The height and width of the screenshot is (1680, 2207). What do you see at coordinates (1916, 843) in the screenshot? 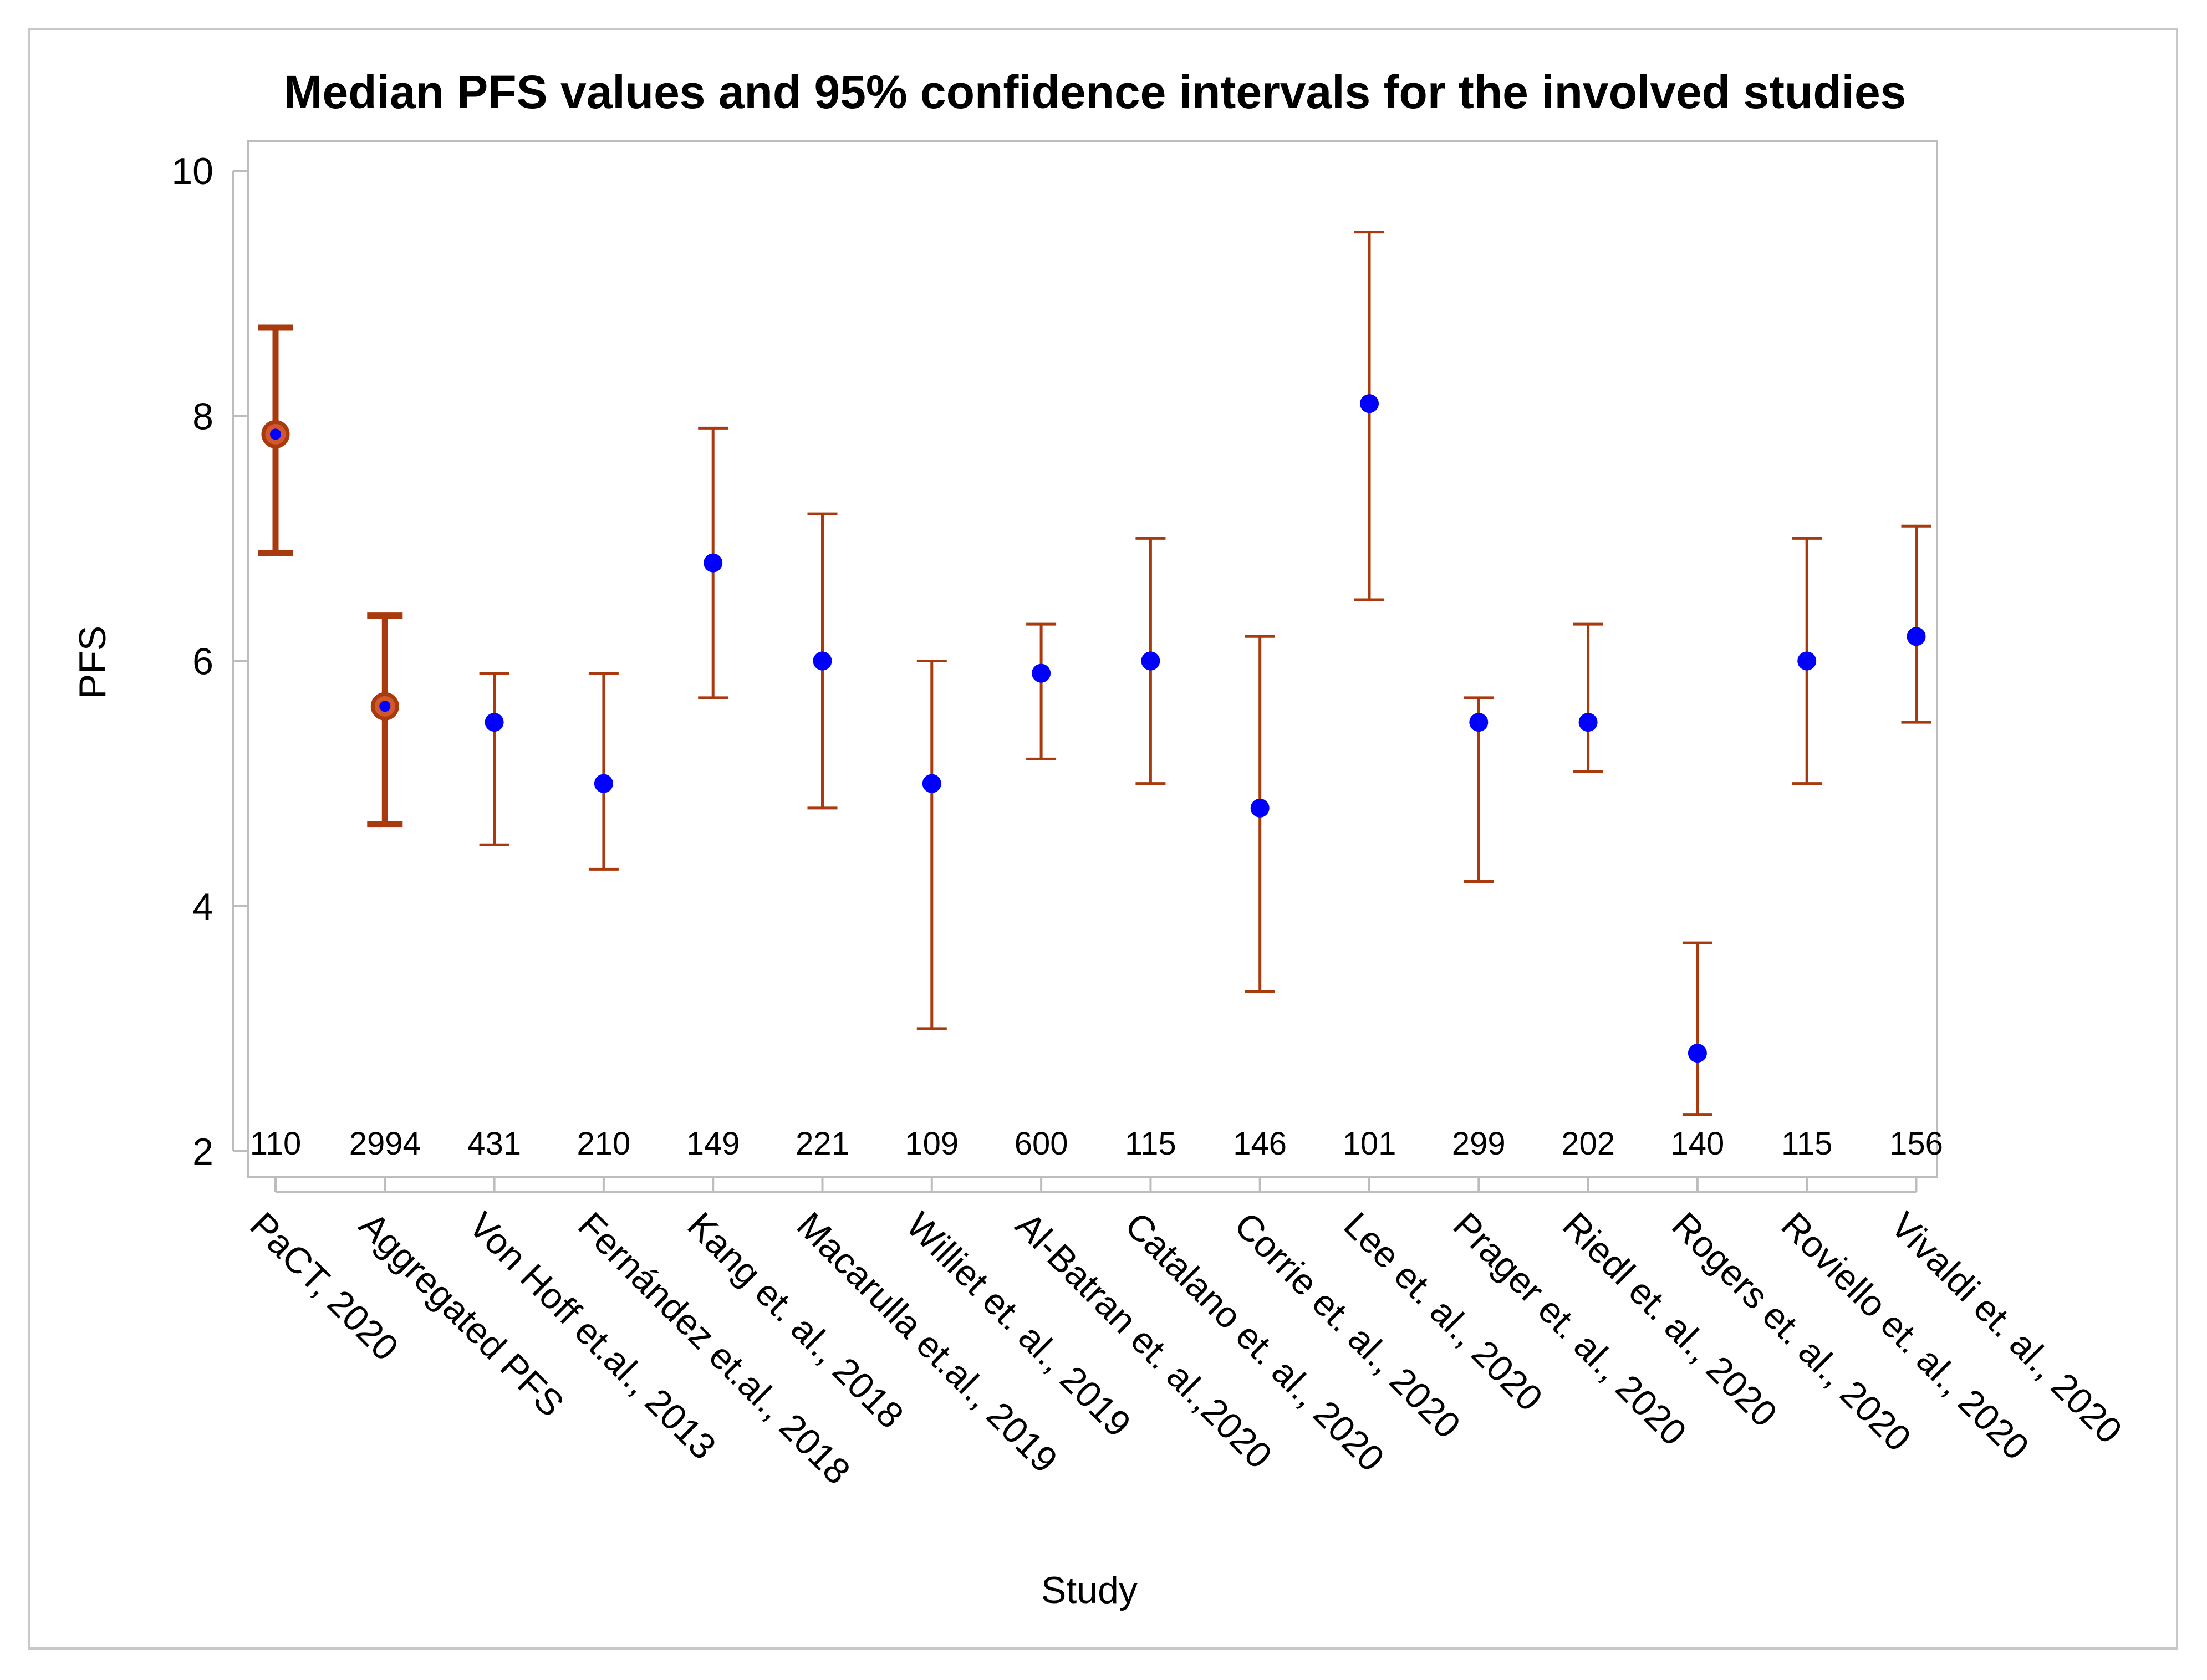
I see `study-group: 156` at bounding box center [1916, 843].